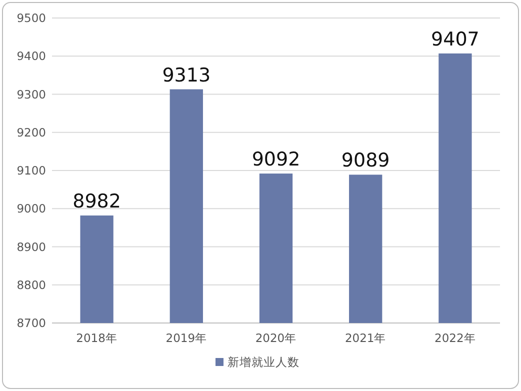 Image resolution: width=521 pixels, height=391 pixels. I want to click on data-label: 8982, so click(96, 201).